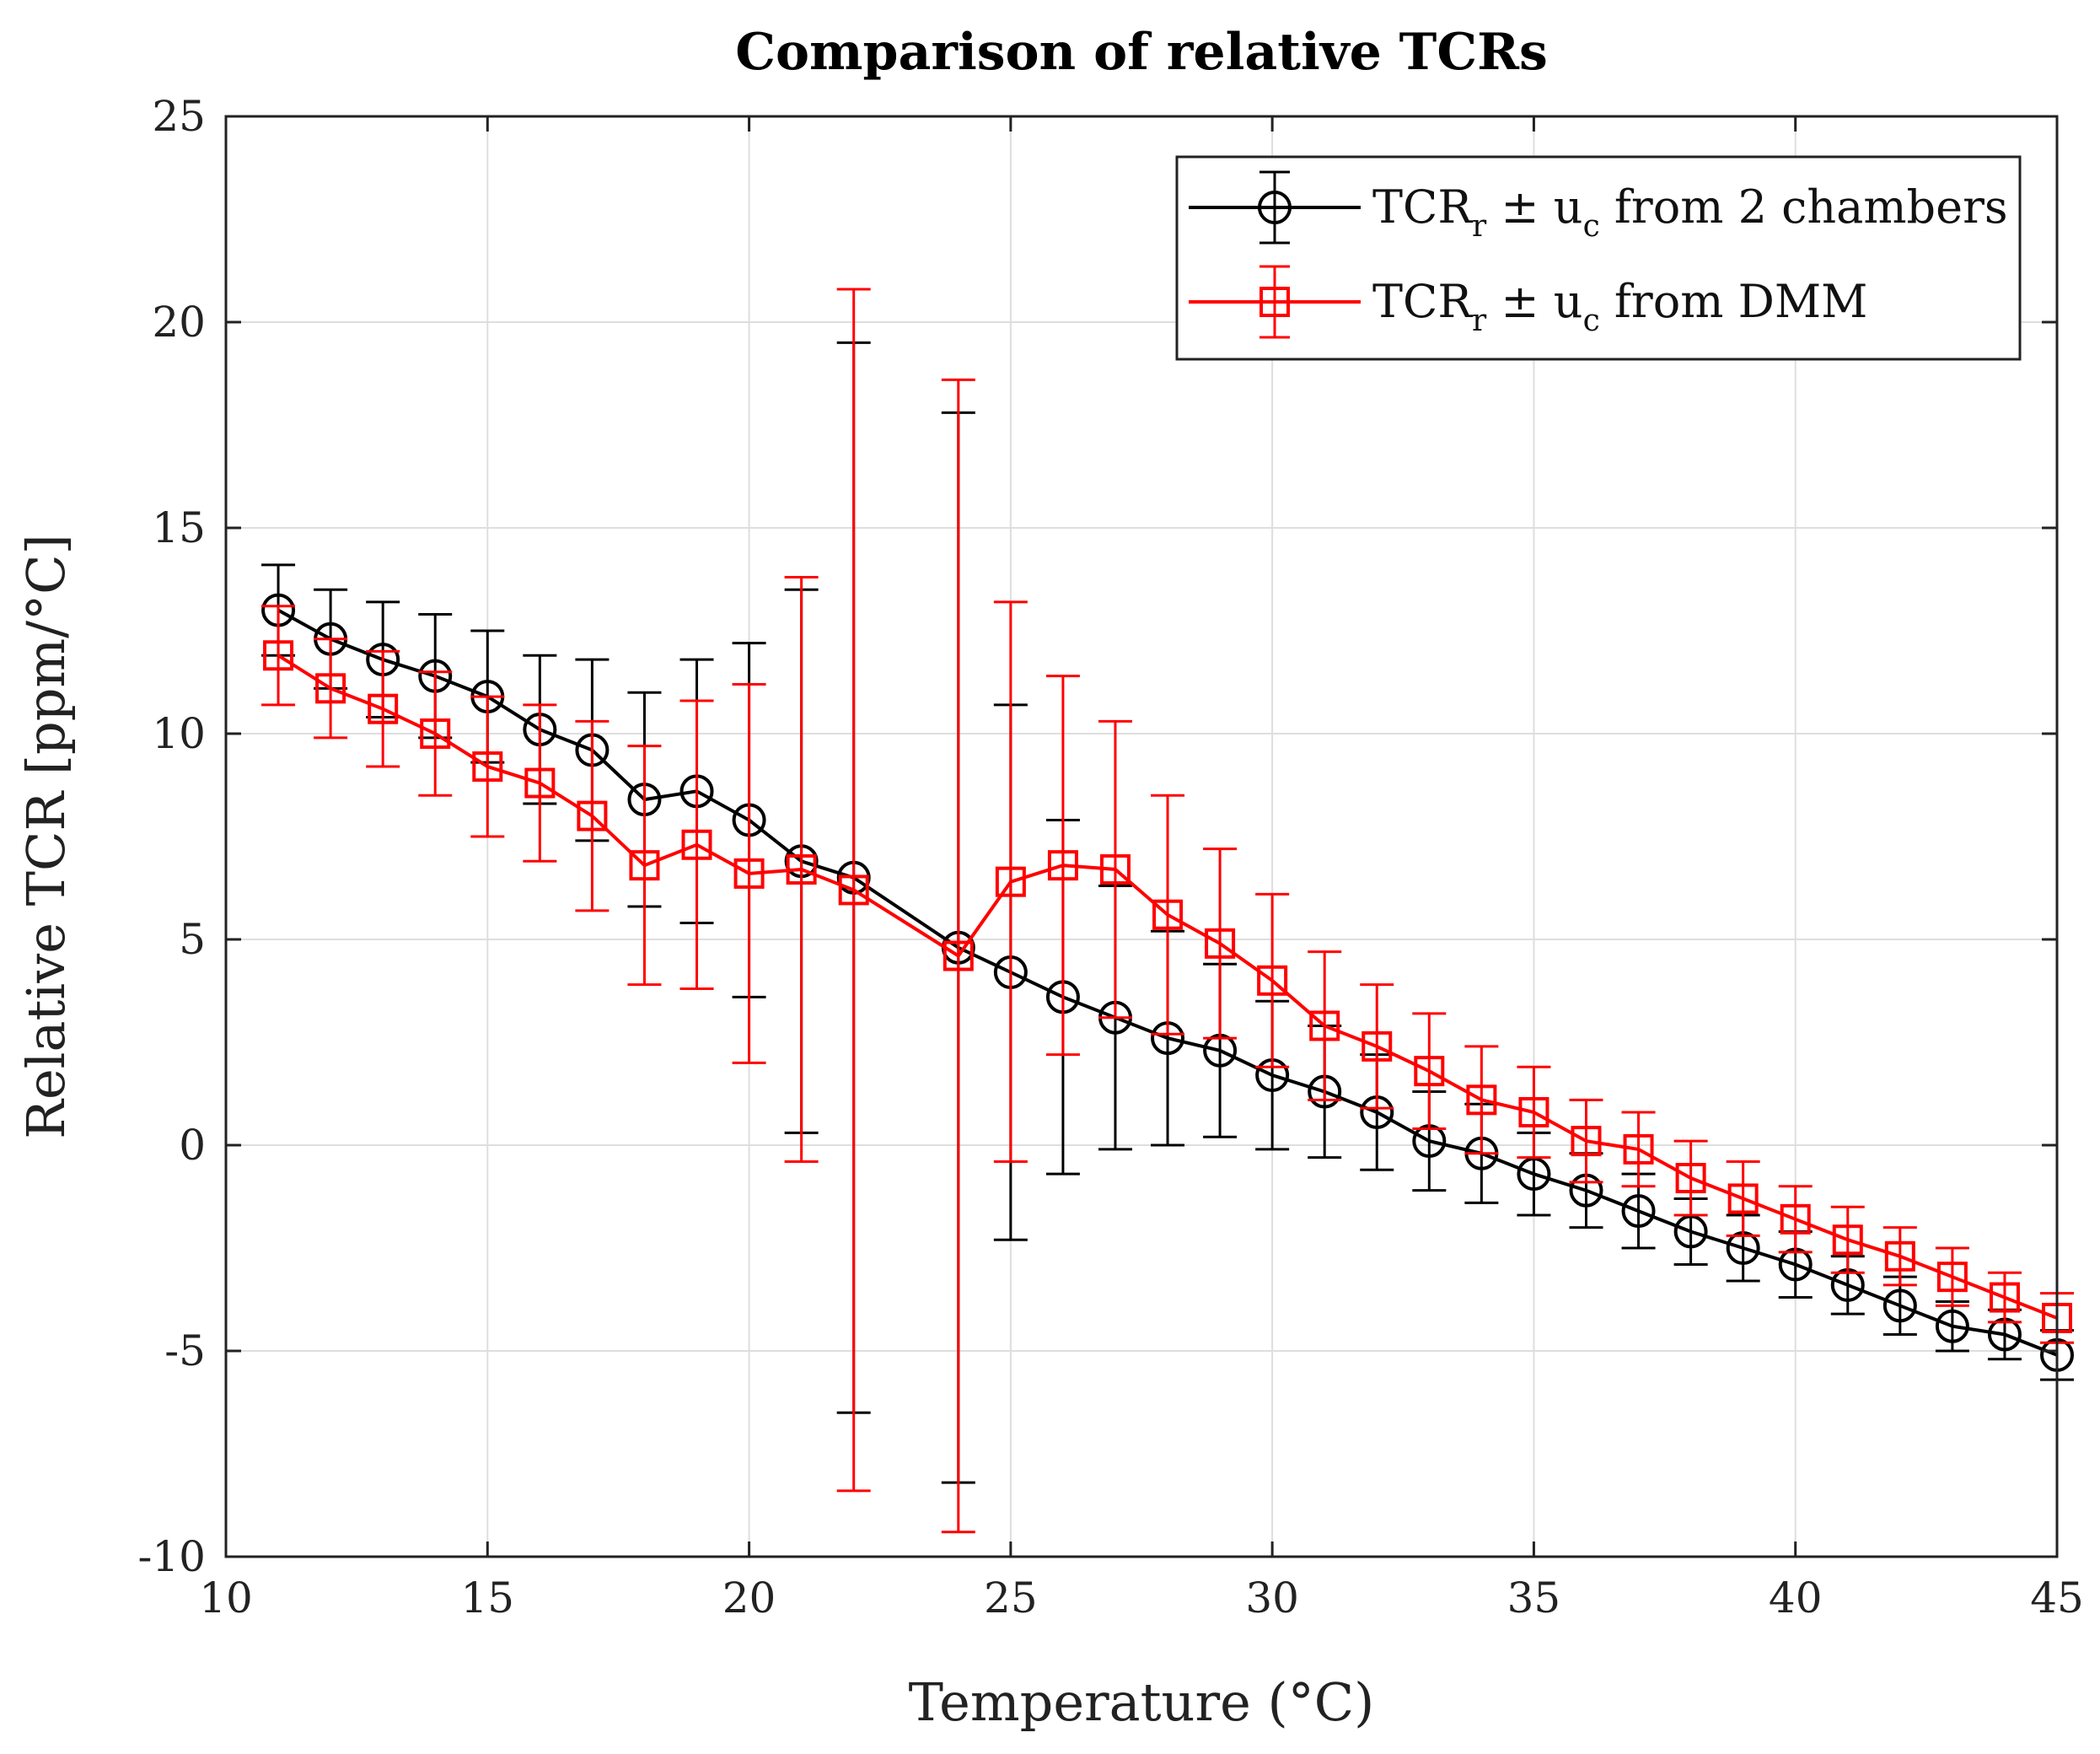  What do you see at coordinates (1272, 1598) in the screenshot?
I see `x-tick-label: 30` at bounding box center [1272, 1598].